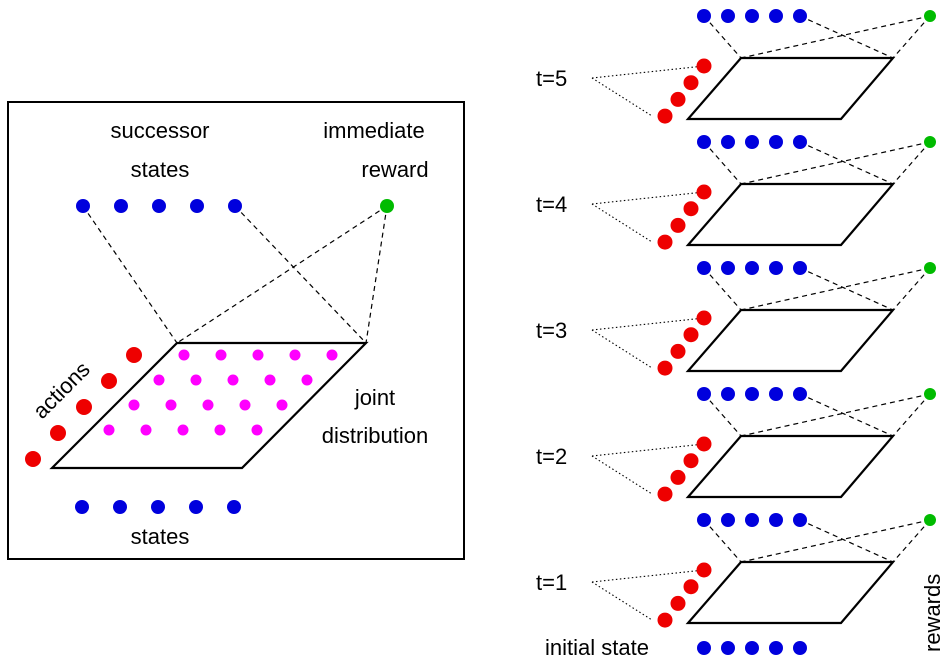 This screenshot has width=941, height=660. I want to click on time-step-label: t=5, so click(551, 78).